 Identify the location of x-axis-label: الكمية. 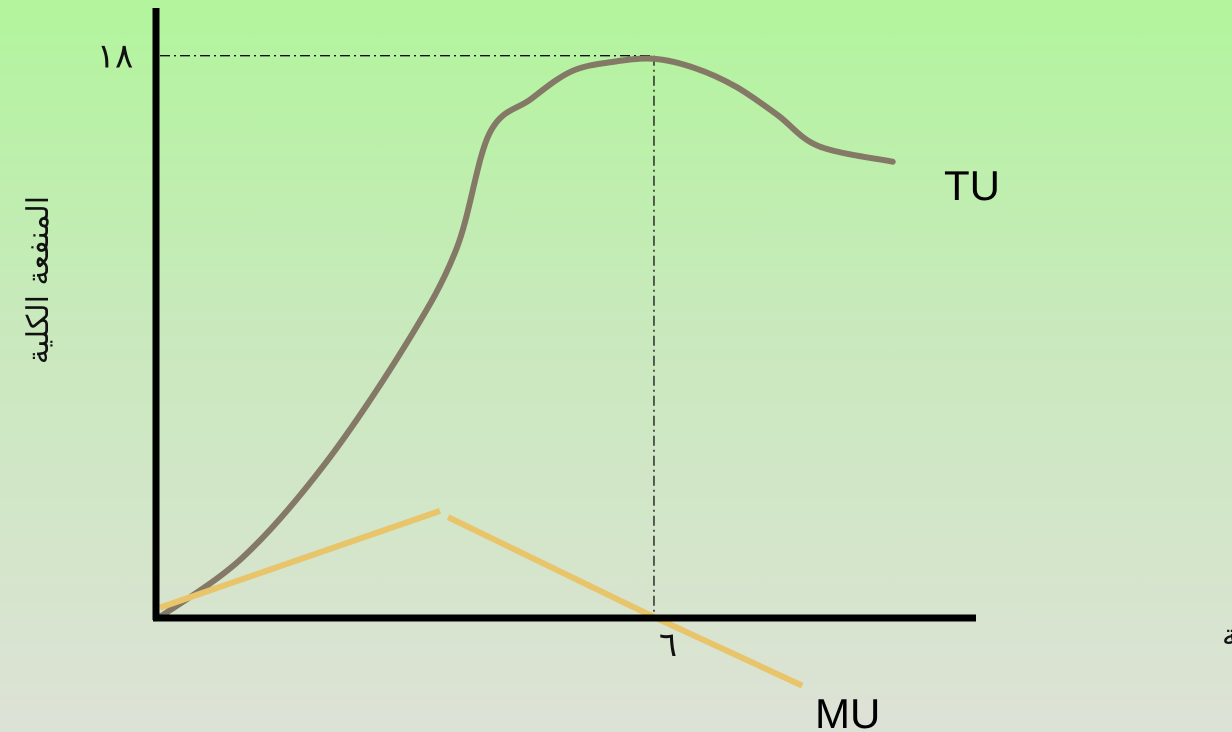
(1227, 635).